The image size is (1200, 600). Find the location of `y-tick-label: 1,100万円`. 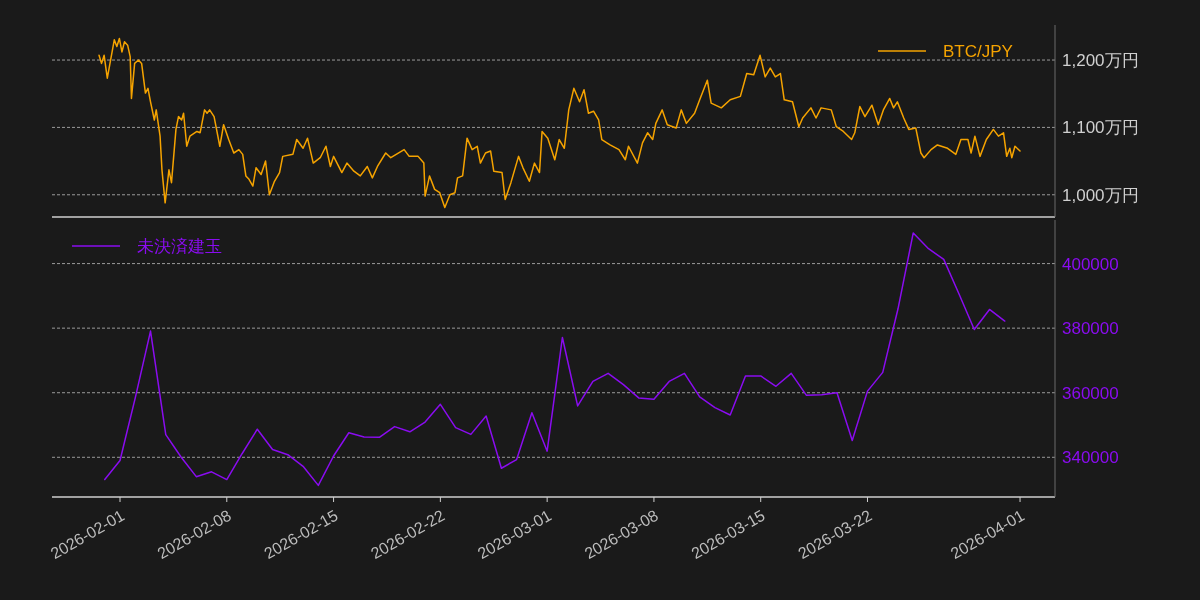

y-tick-label: 1,100万円 is located at coordinates (1100, 128).